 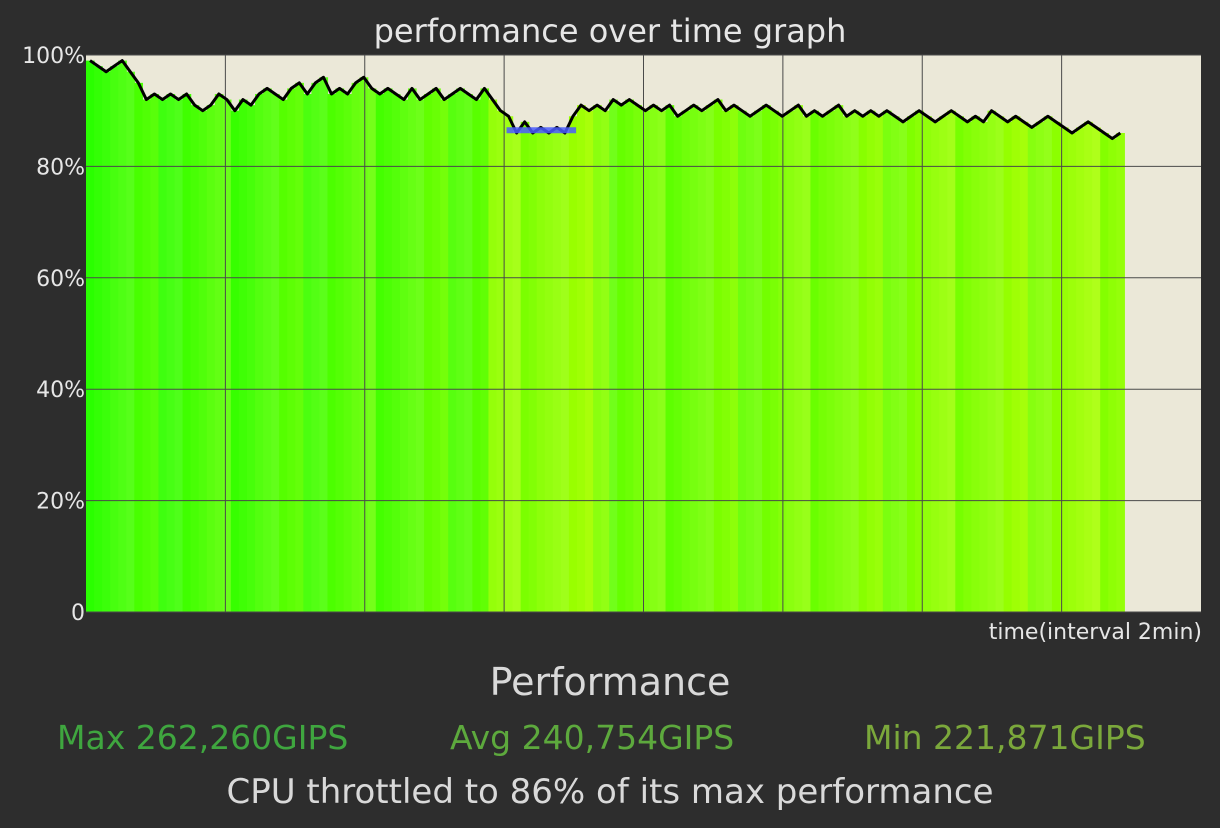 What do you see at coordinates (203, 737) in the screenshot?
I see `max-stat: Max 262,260GIPS` at bounding box center [203, 737].